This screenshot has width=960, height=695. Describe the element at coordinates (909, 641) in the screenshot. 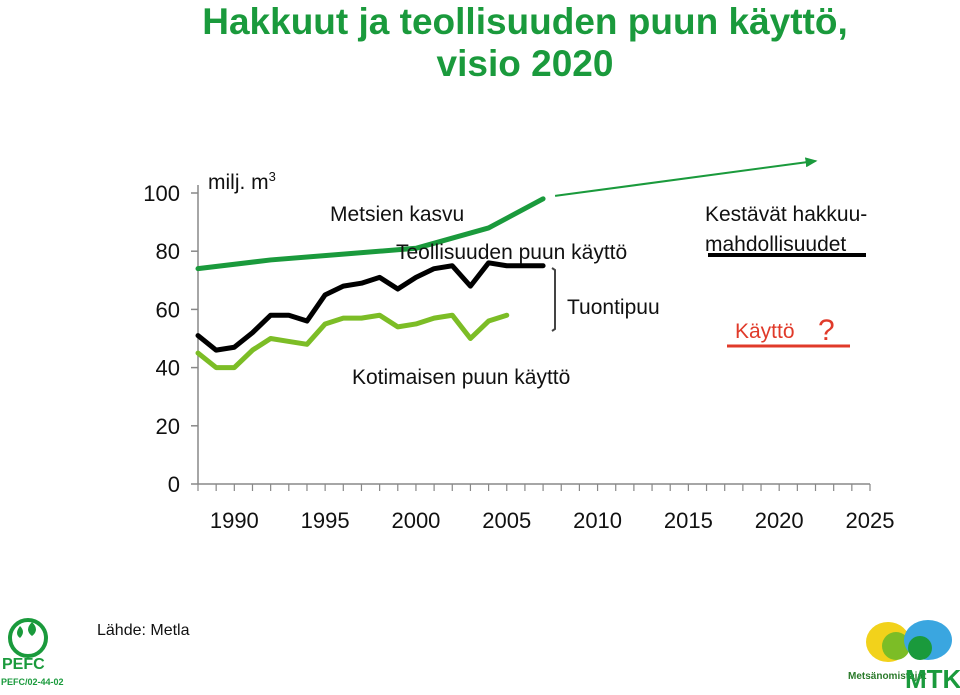

I see `mtk-logo-icon` at that location.